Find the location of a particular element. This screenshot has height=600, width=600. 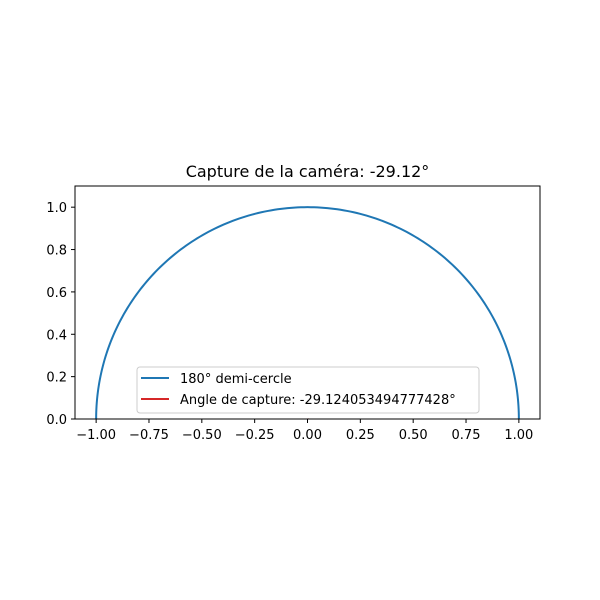

y-tick-label: 1.0 is located at coordinates (56, 208).